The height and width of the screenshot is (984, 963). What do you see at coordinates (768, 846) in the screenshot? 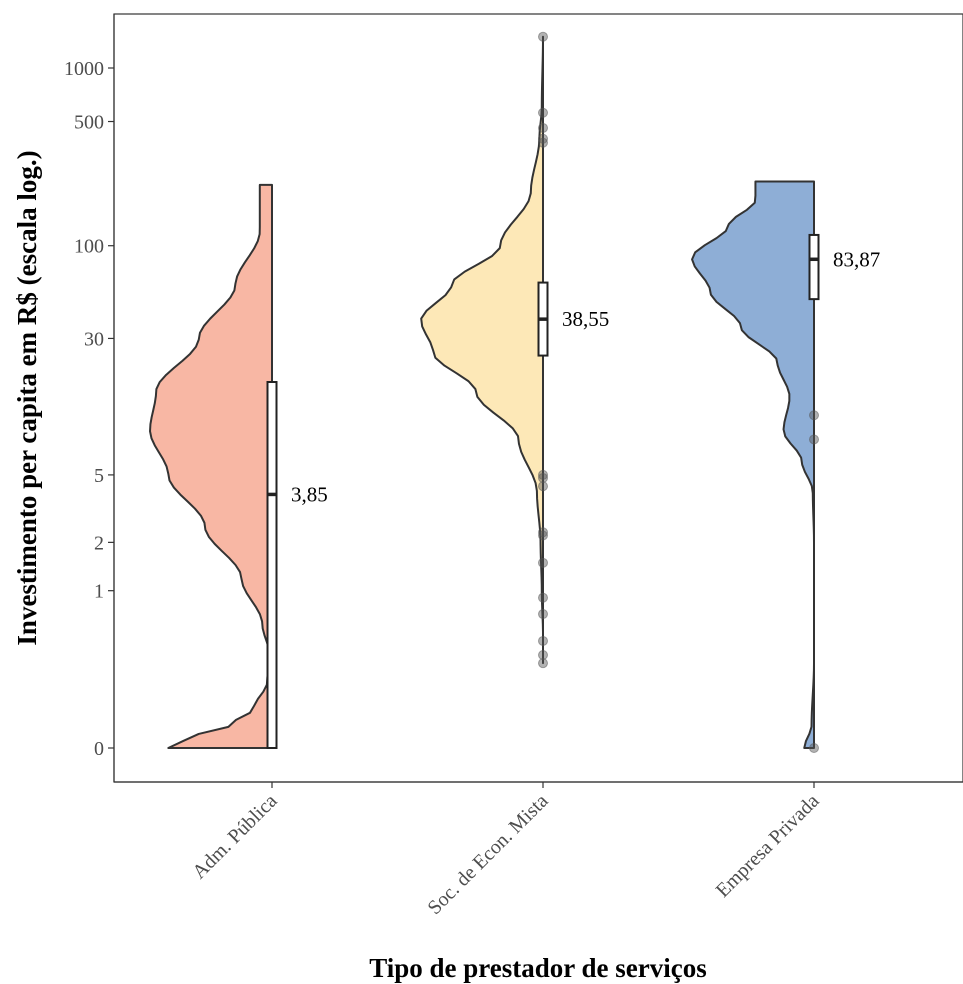
I see `x-tick-label: Empresa Privada` at bounding box center [768, 846].